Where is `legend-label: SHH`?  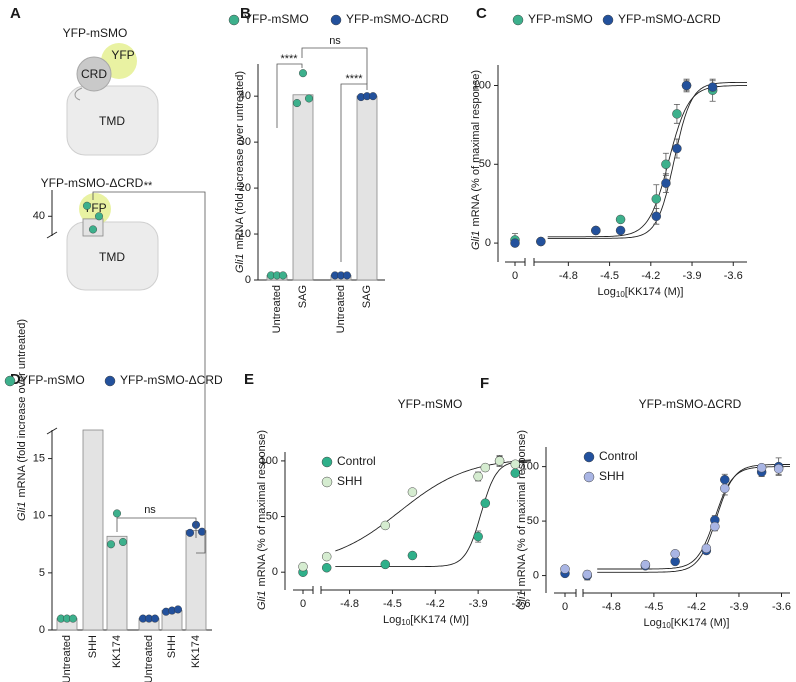 legend-label: SHH is located at coordinates (611, 476).